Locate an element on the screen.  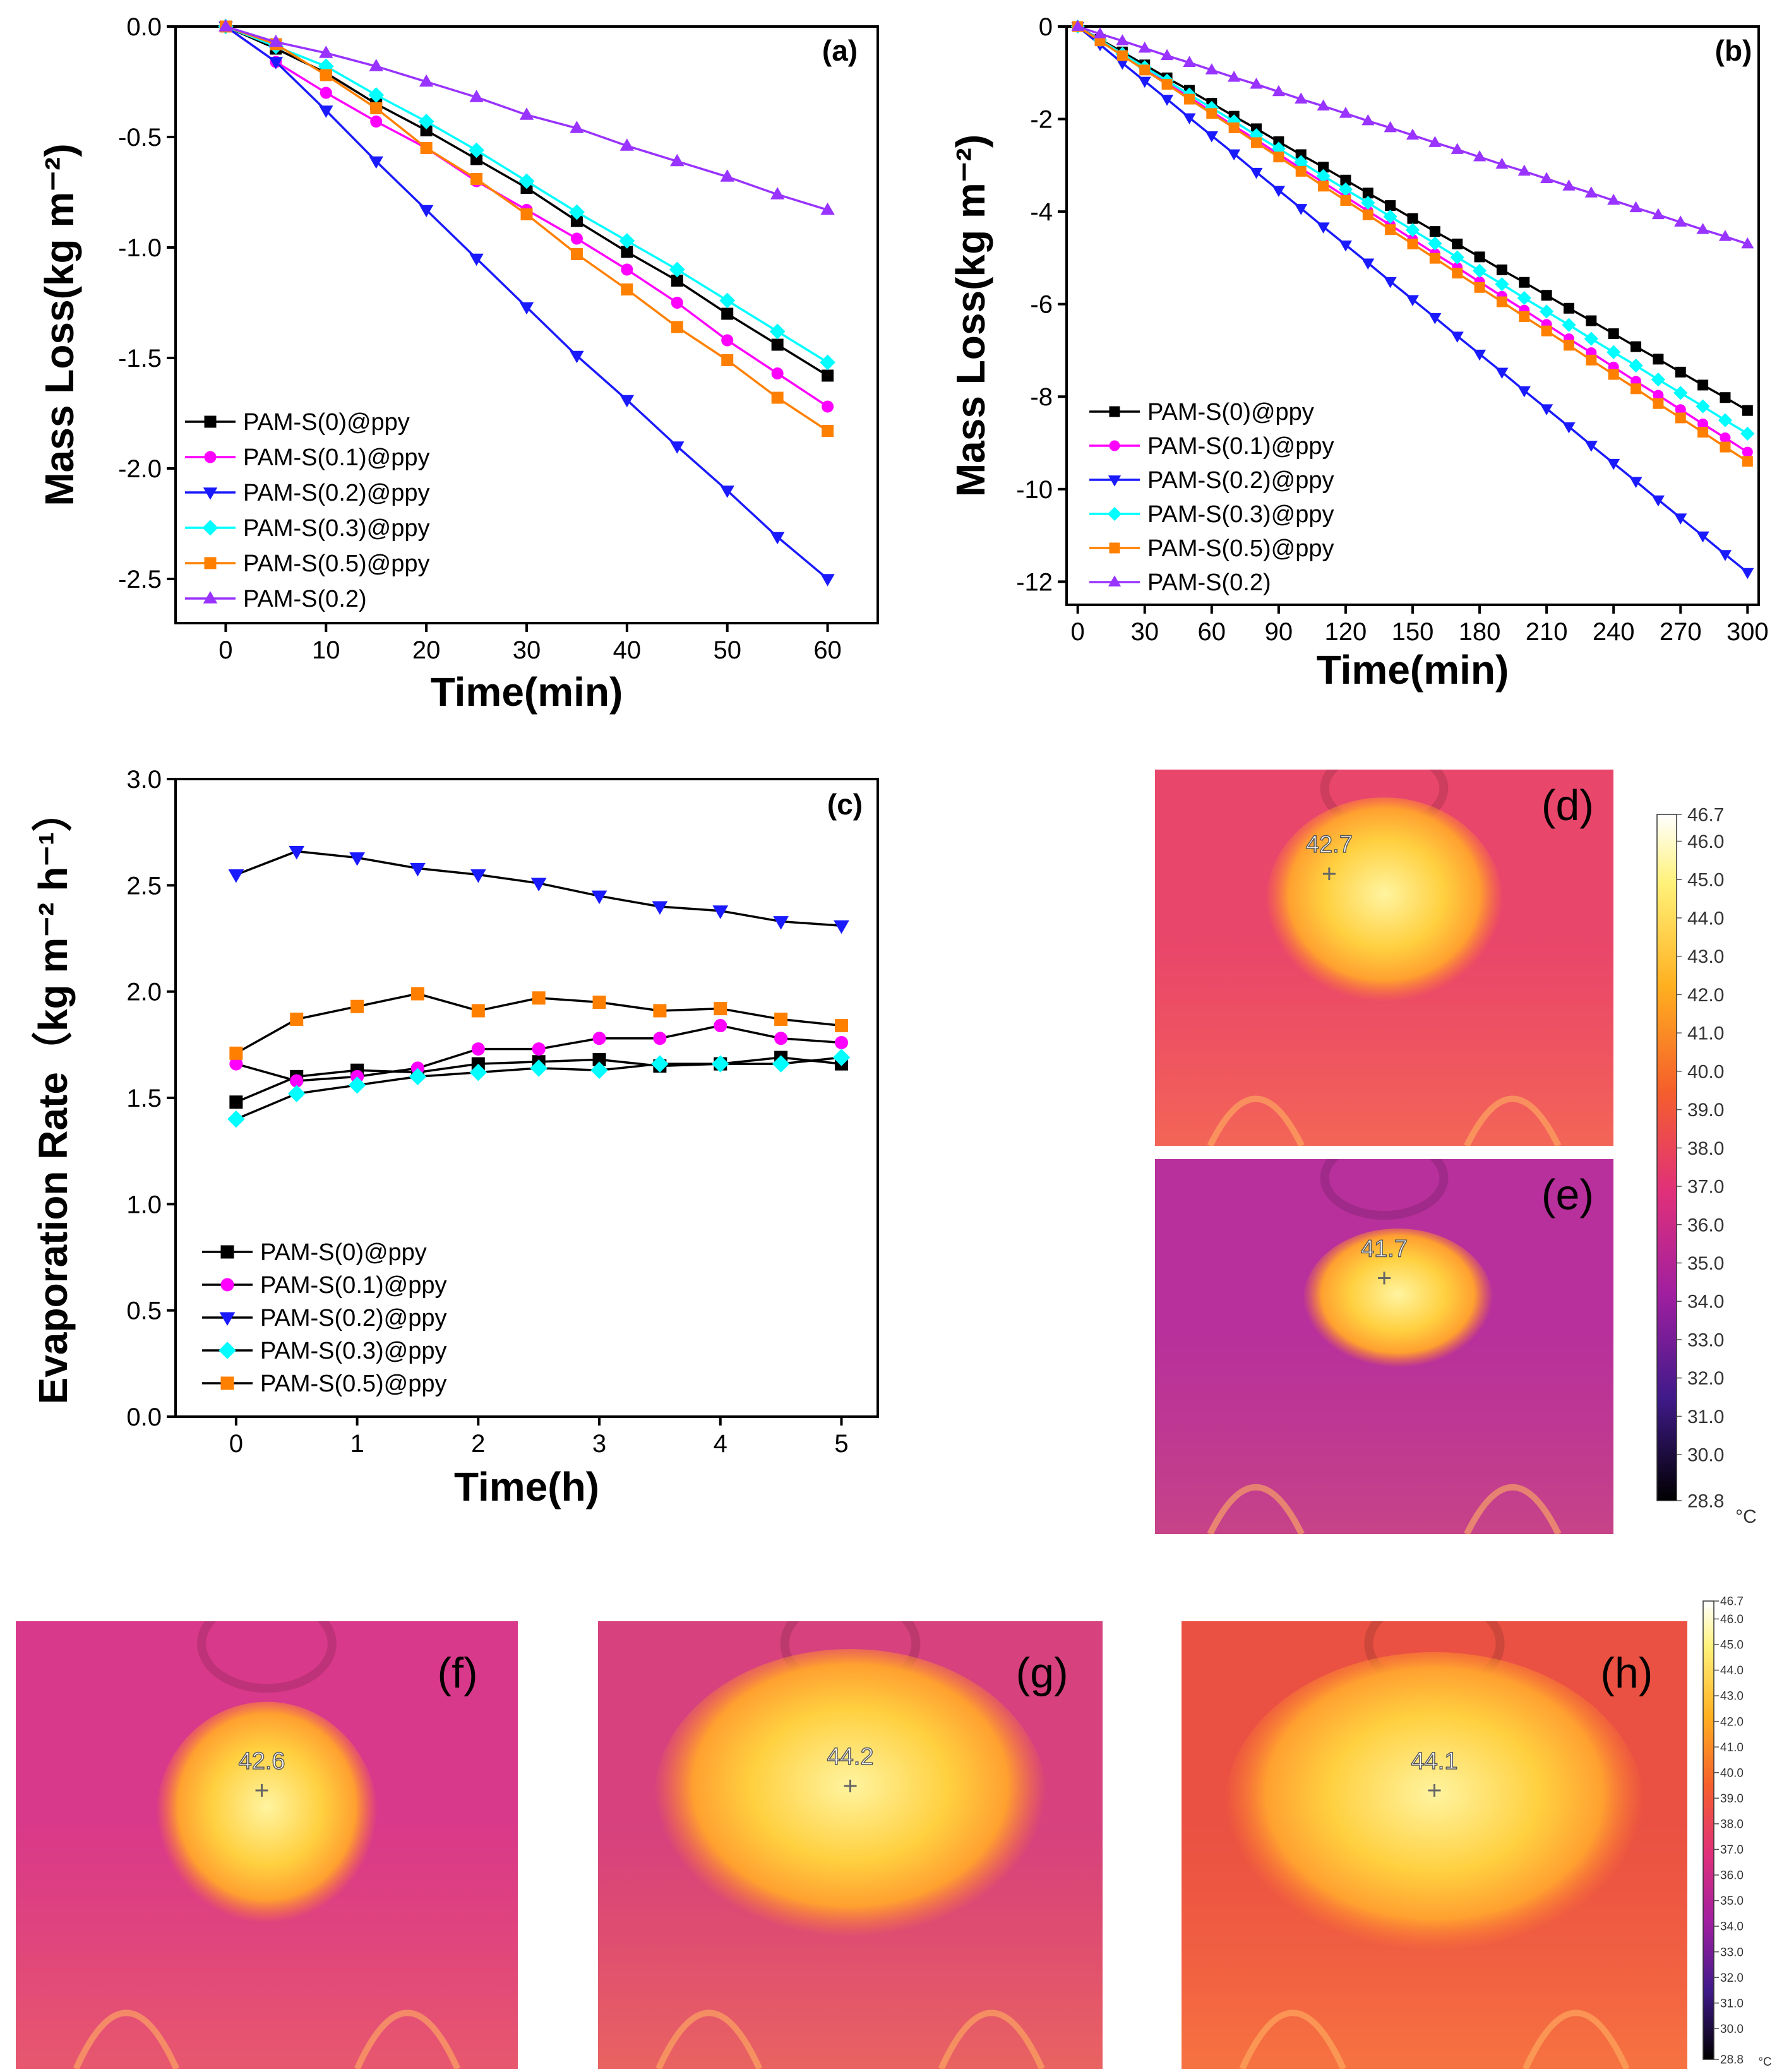
y-tick-label: -12 is located at coordinates (1034, 582).